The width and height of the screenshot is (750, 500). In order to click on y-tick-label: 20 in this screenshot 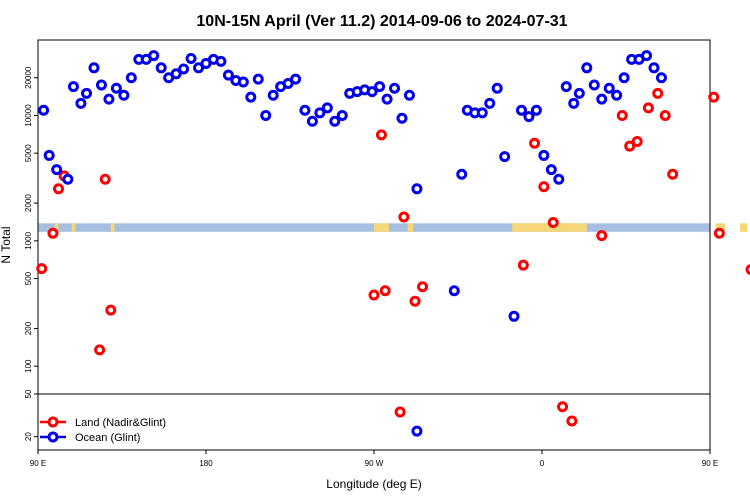, I will do `click(28, 436)`.